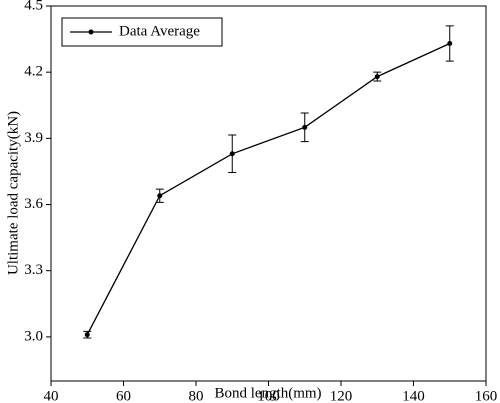 This screenshot has width=500, height=403. I want to click on y-axis-label: Ultimate load capacity(kN), so click(13, 193).